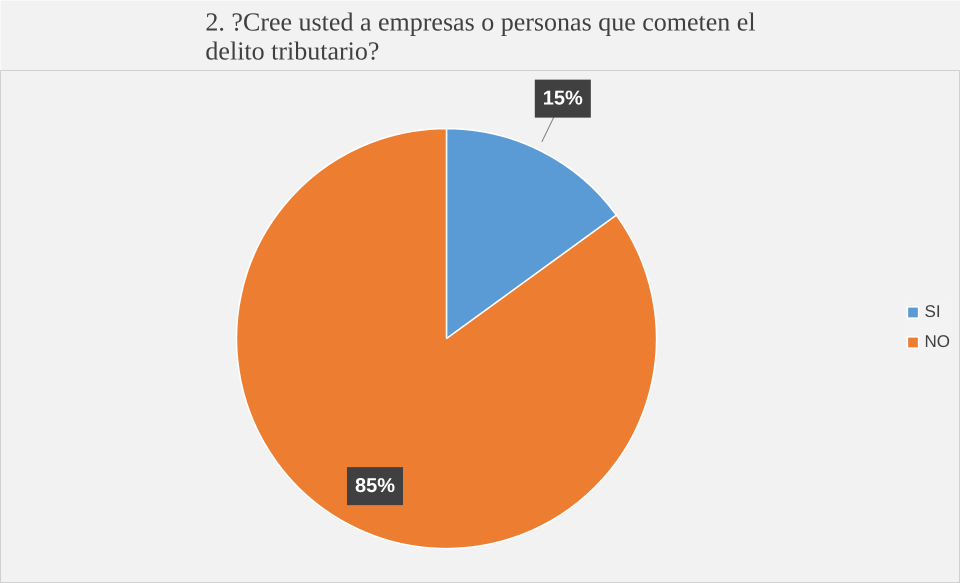  Describe the element at coordinates (933, 312) in the screenshot. I see `legend-label: SI` at that location.